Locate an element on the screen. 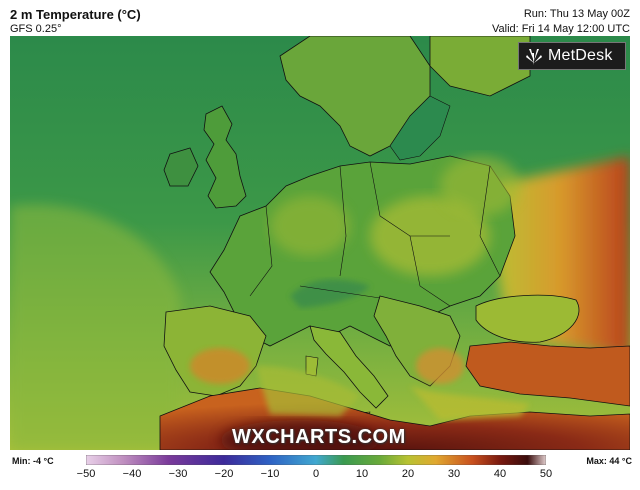 Image resolution: width=640 pixels, height=490 pixels. sahara-hot-core is located at coordinates (300, 435).